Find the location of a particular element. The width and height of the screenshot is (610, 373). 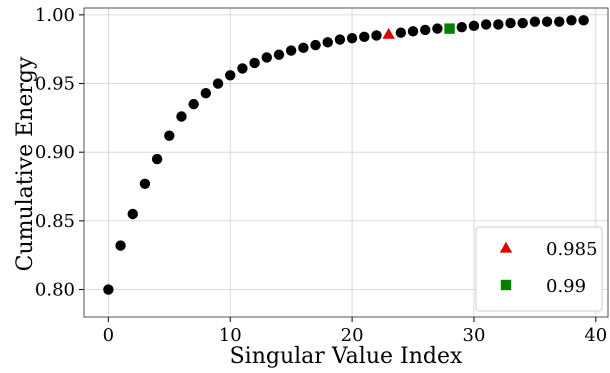

threshold-099-marker is located at coordinates (449, 28).